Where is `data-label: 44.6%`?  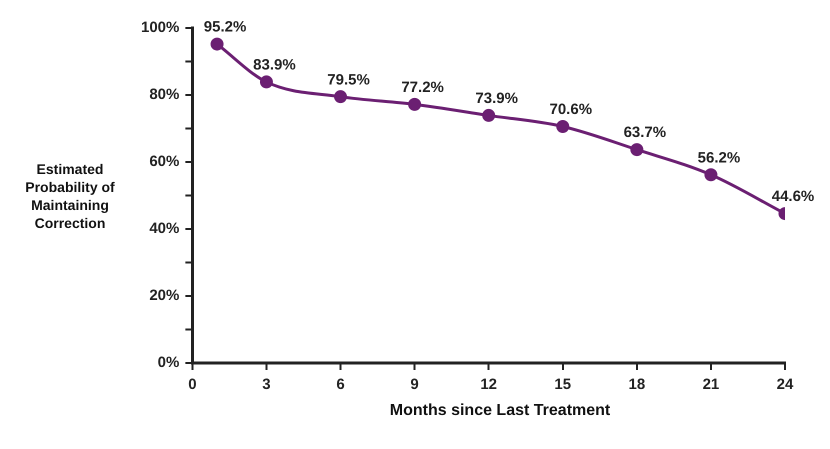 data-label: 44.6% is located at coordinates (793, 197).